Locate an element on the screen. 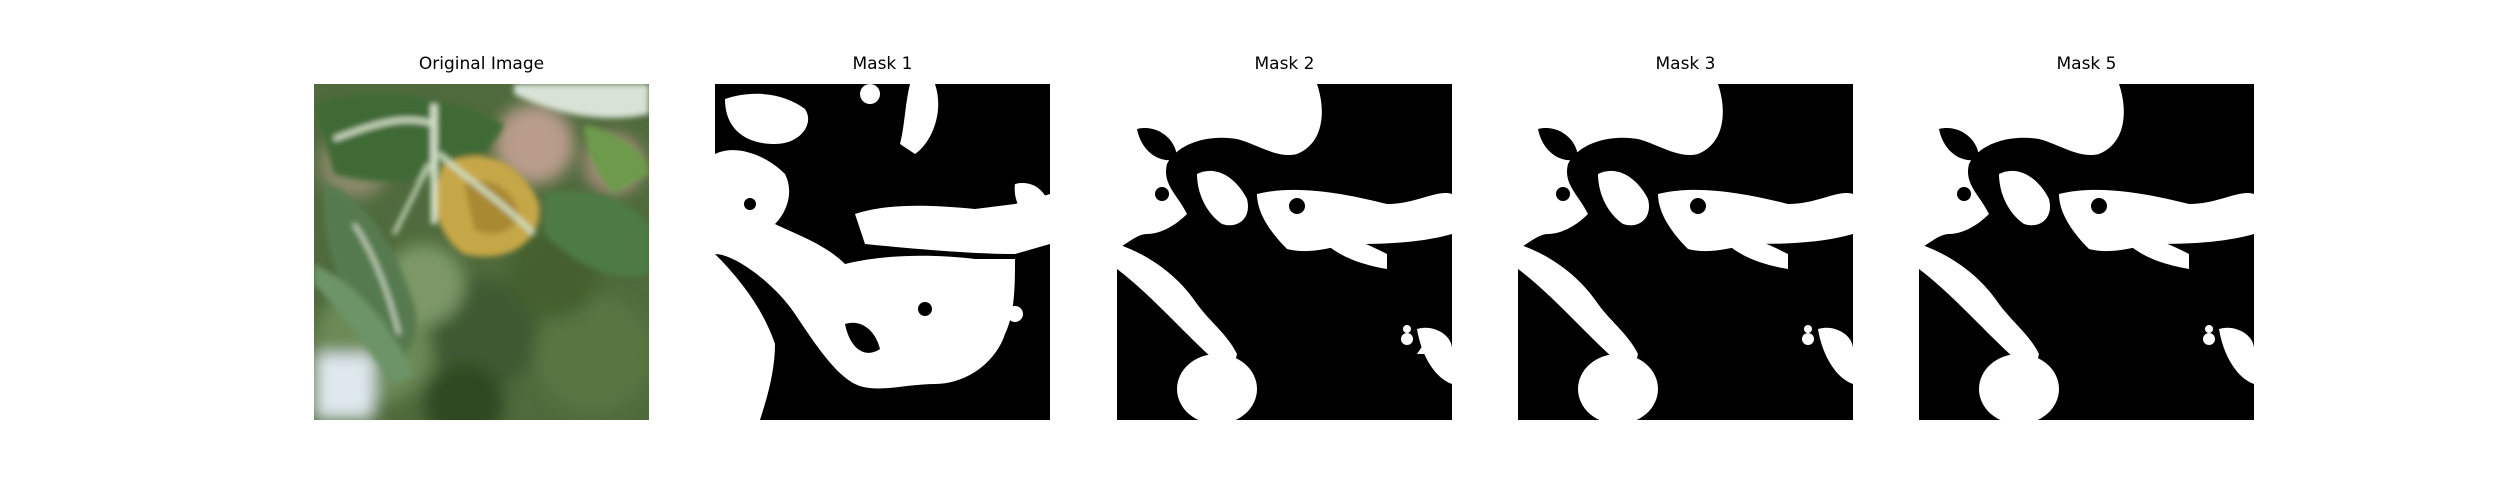 This screenshot has width=2500, height=500. original-photo is located at coordinates (481, 252).